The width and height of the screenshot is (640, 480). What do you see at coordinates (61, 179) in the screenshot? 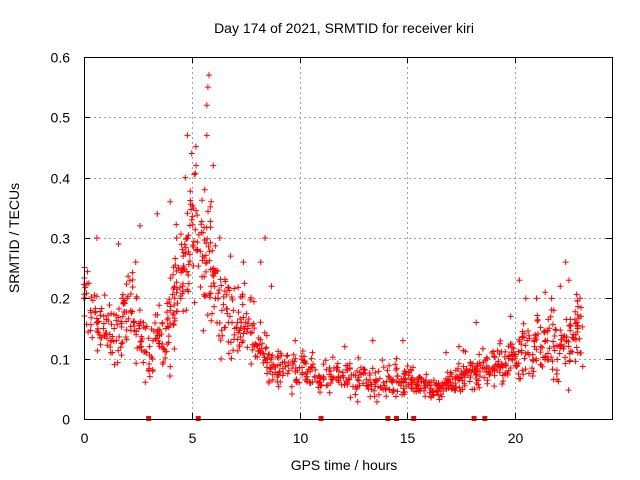
I see `y-tick-label: 0.4` at bounding box center [61, 179].